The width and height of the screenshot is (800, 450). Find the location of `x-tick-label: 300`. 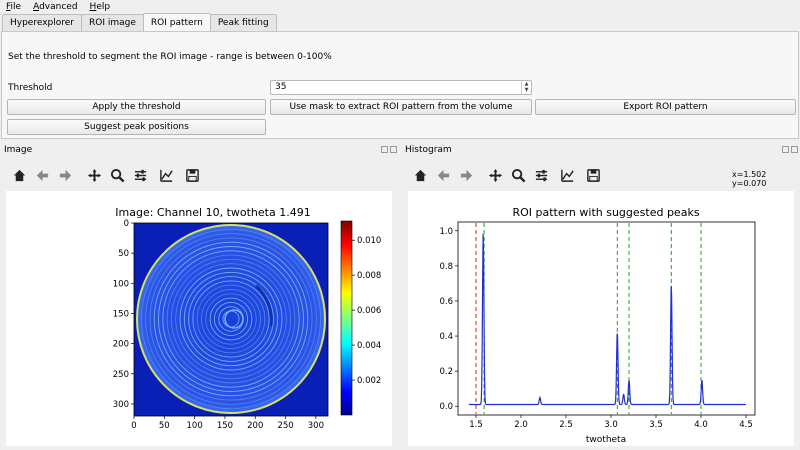

x-tick-label: 300 is located at coordinates (316, 426).